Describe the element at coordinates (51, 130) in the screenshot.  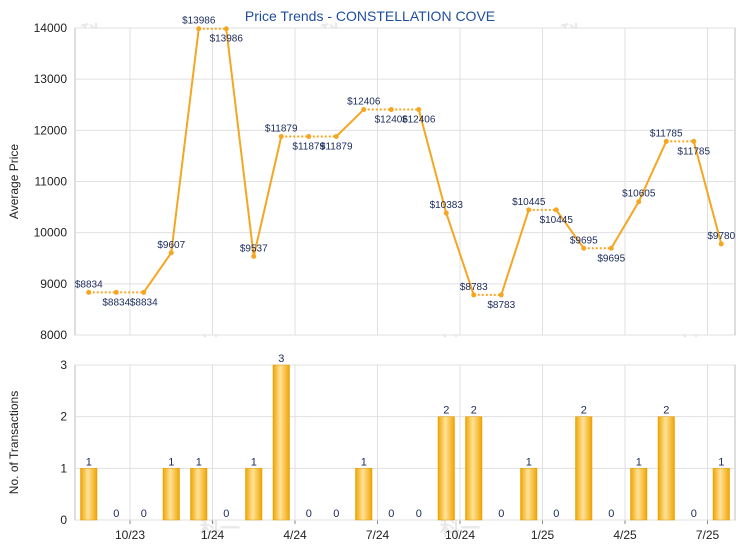
I see `y-tick-label: 12000` at that location.